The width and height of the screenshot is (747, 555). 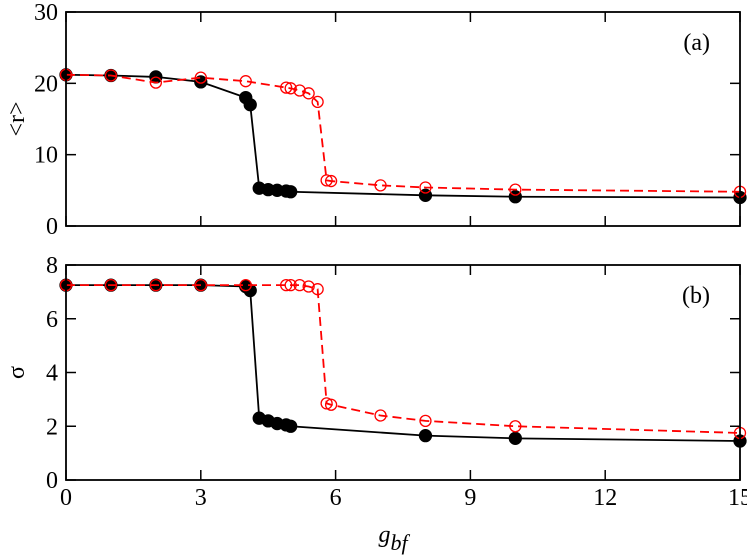 I want to click on x-tick-label: 12, so click(x=605, y=498).